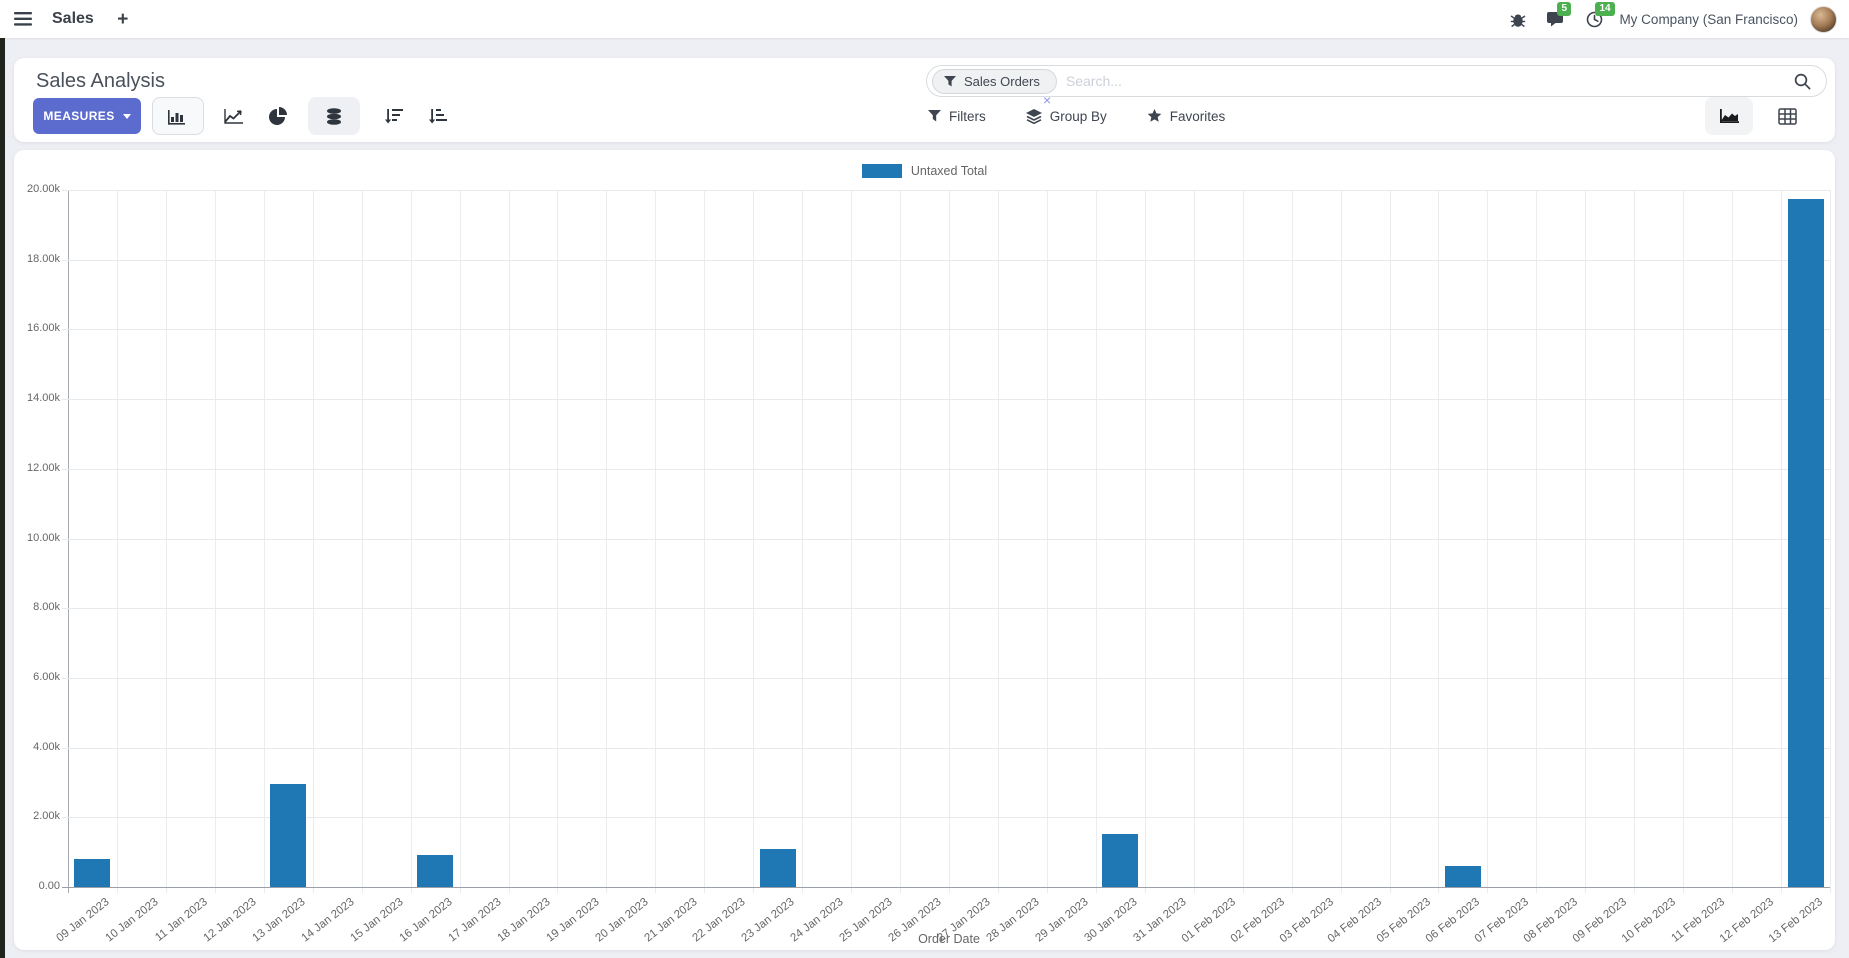 The width and height of the screenshot is (1849, 958). What do you see at coordinates (1605, 9) in the screenshot?
I see `activities-count-badge: 14` at bounding box center [1605, 9].